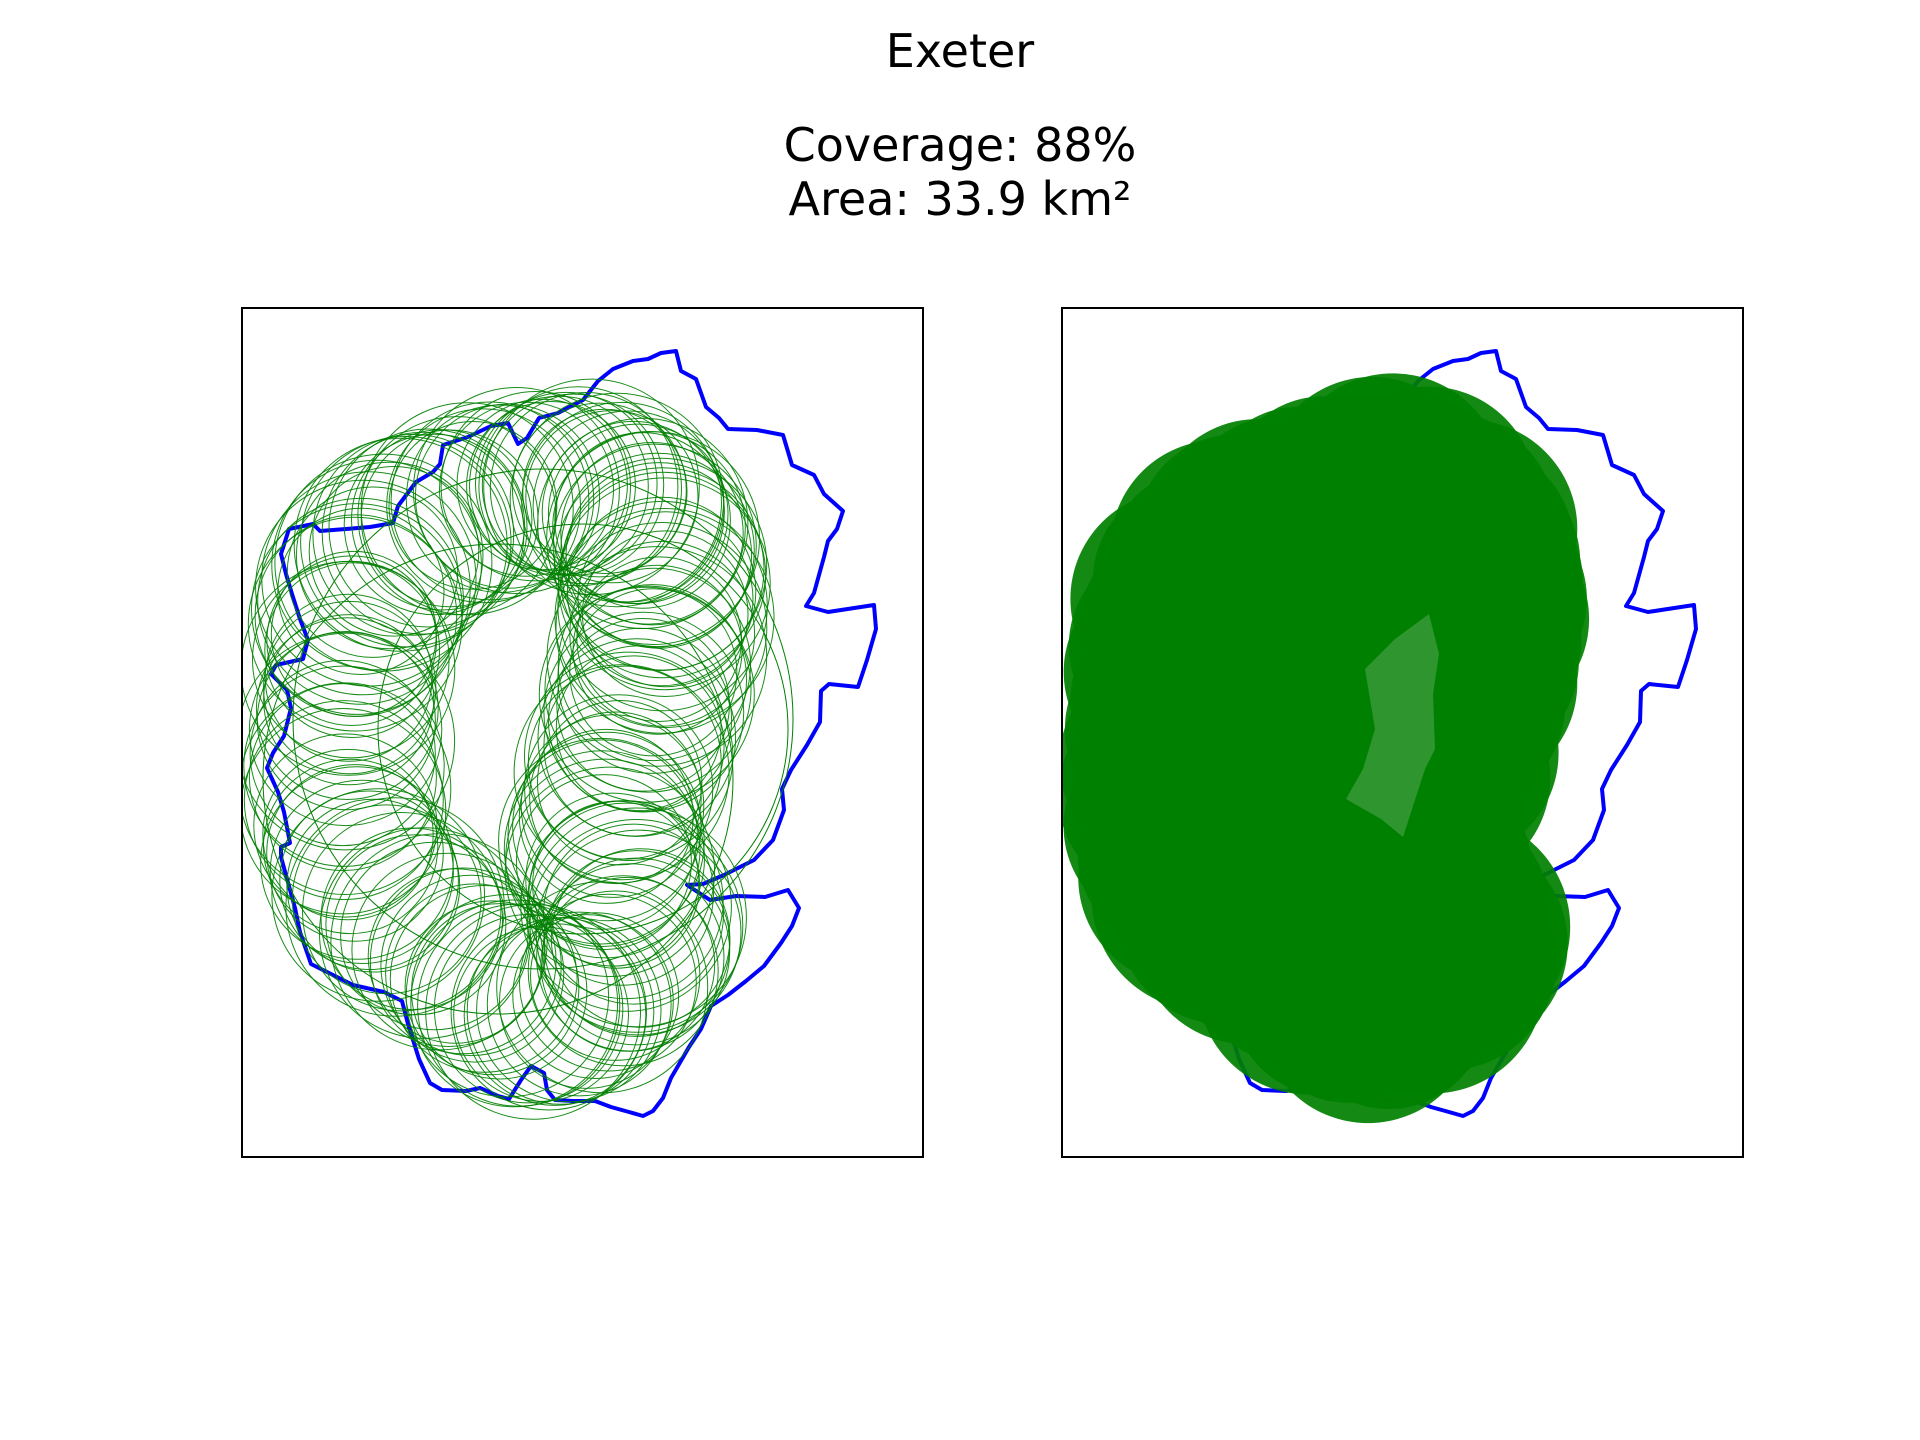 The width and height of the screenshot is (1920, 1440). What do you see at coordinates (960, 145) in the screenshot?
I see `coverage-text: Coverage: 88%` at bounding box center [960, 145].